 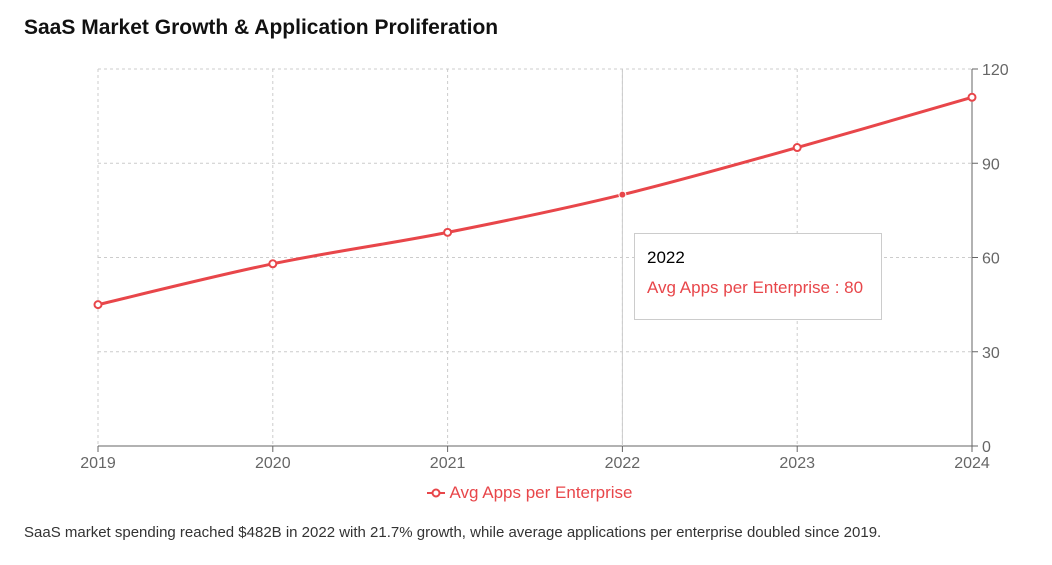 What do you see at coordinates (622, 194) in the screenshot?
I see `data-point-active` at bounding box center [622, 194].